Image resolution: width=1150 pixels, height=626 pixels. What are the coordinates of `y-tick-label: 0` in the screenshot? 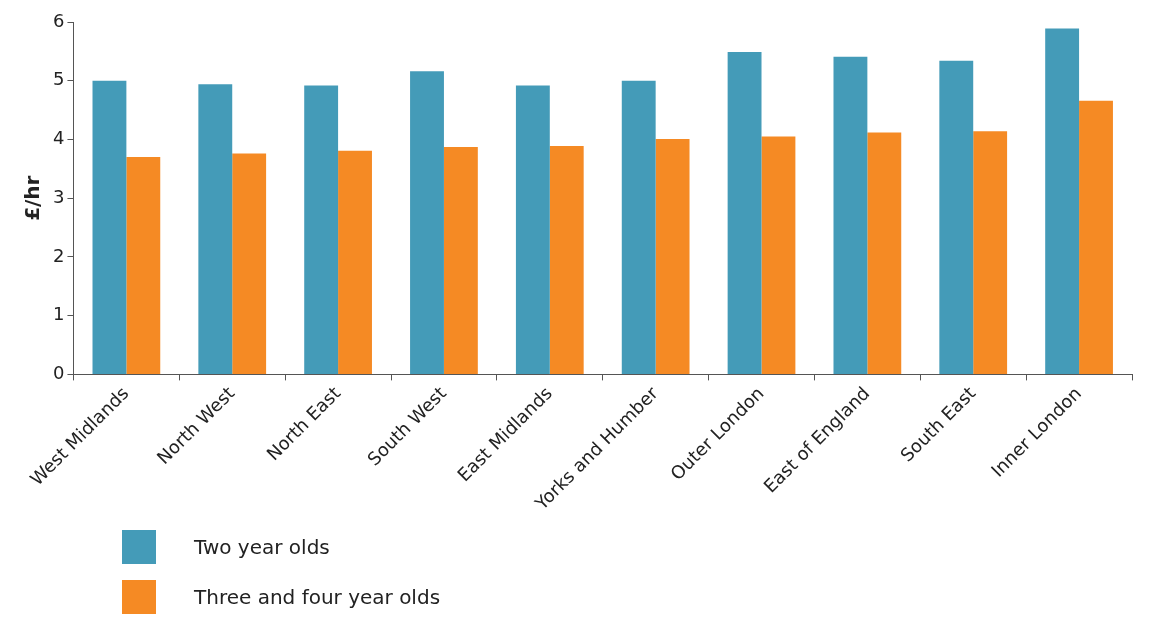 It's located at (59, 373).